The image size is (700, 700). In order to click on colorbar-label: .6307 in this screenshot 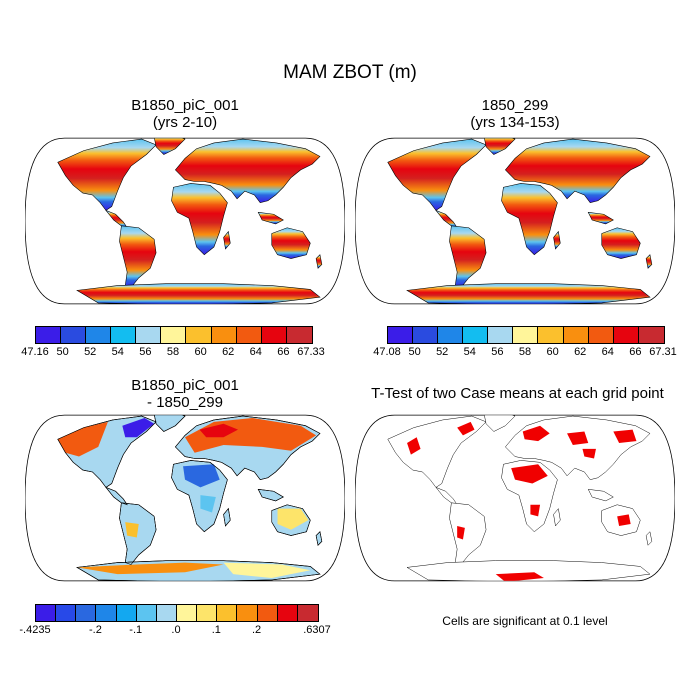, I will do `click(317, 630)`.